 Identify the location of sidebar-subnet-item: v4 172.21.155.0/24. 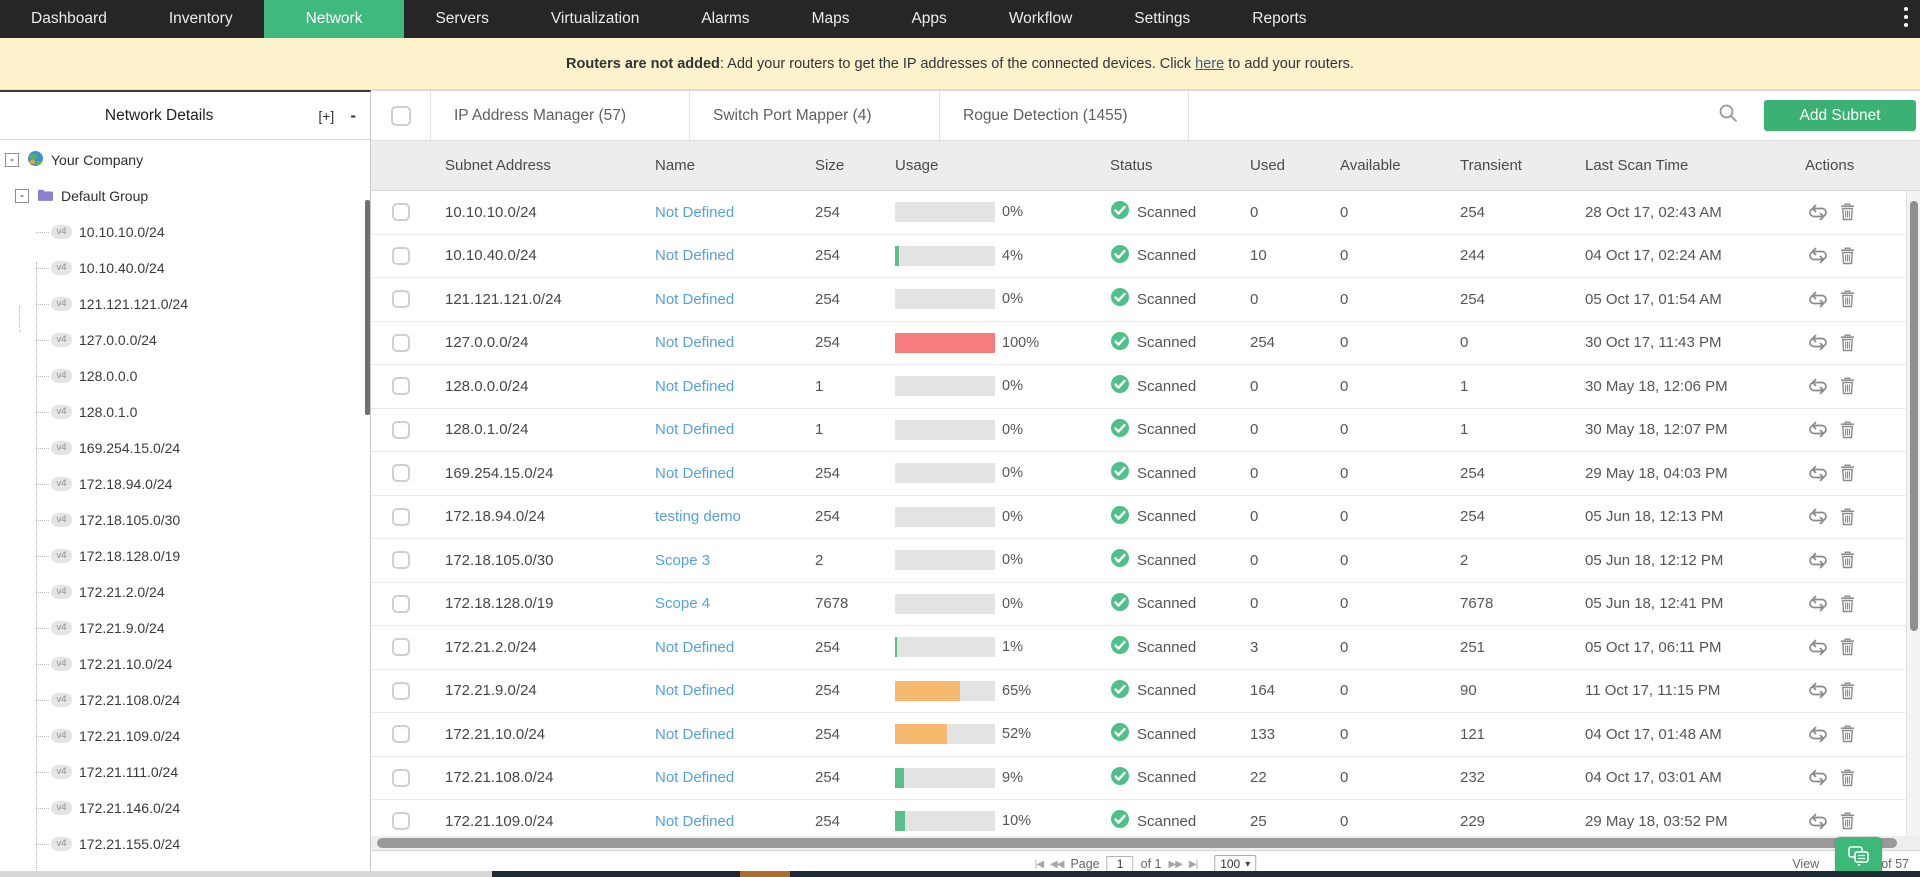
(185, 844).